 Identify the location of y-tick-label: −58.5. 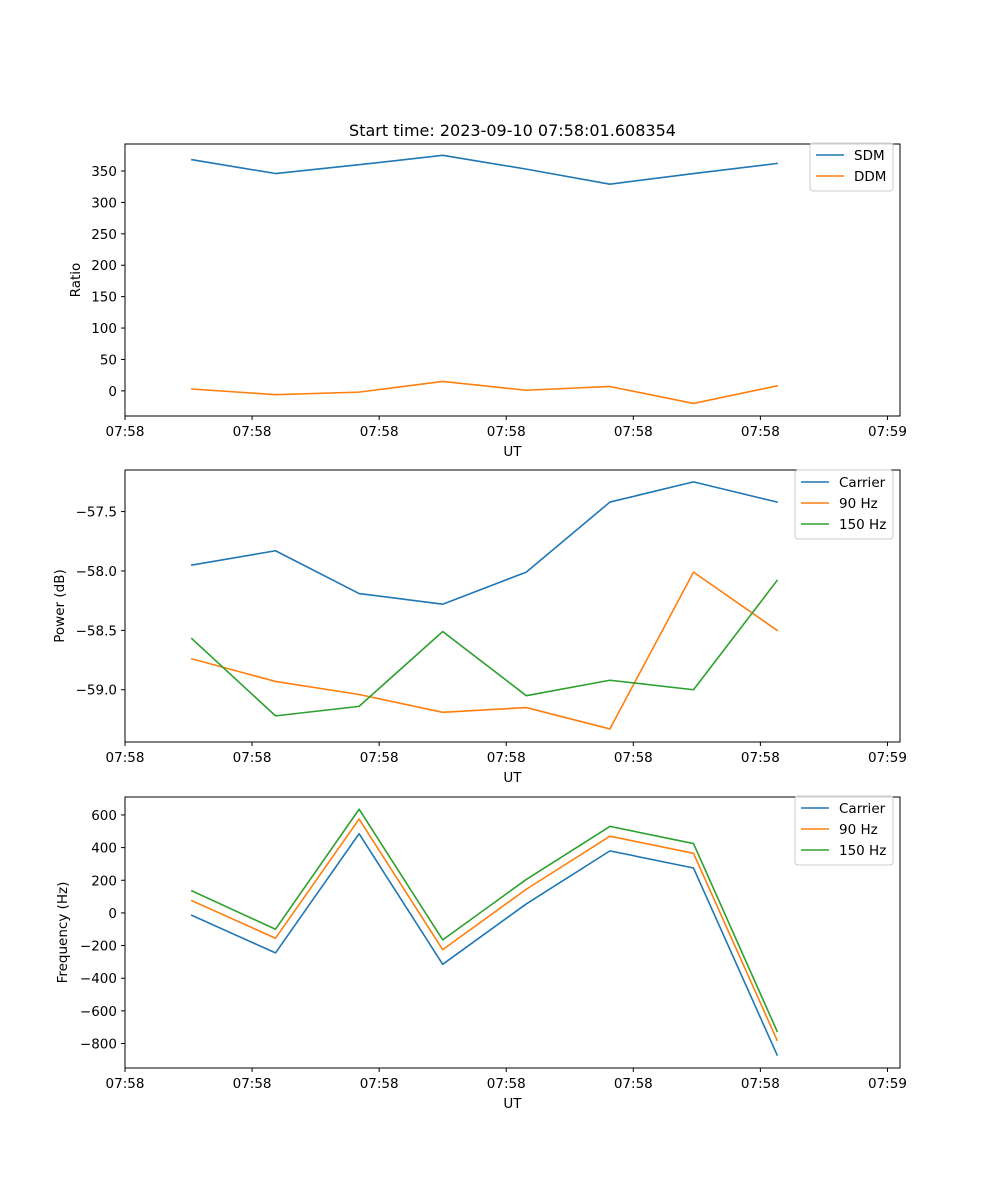
(96, 631).